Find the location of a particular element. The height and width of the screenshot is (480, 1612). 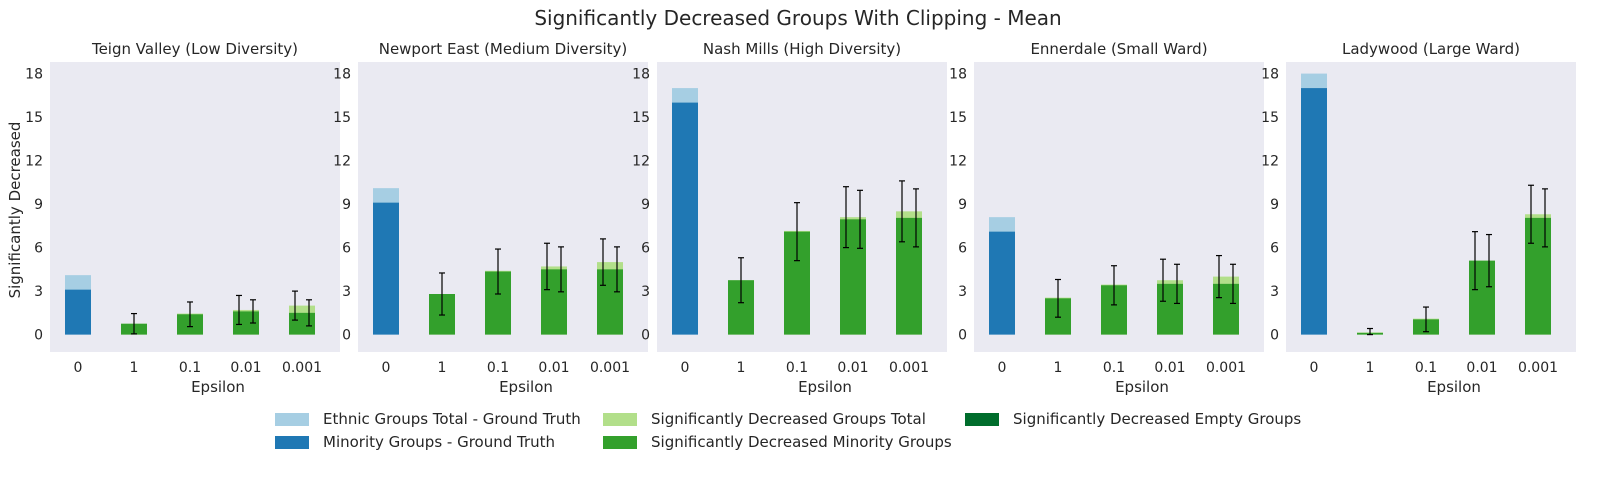

y-axis-label: Significantly Decreased is located at coordinates (15, 210).